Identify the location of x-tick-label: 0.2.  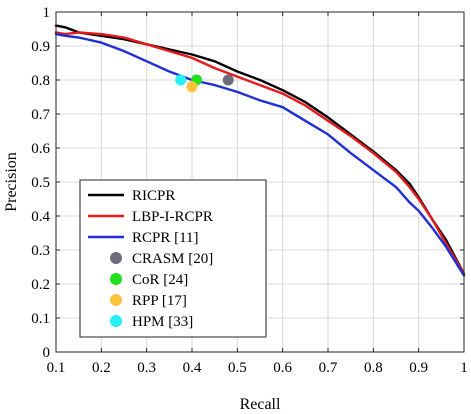
(101, 368).